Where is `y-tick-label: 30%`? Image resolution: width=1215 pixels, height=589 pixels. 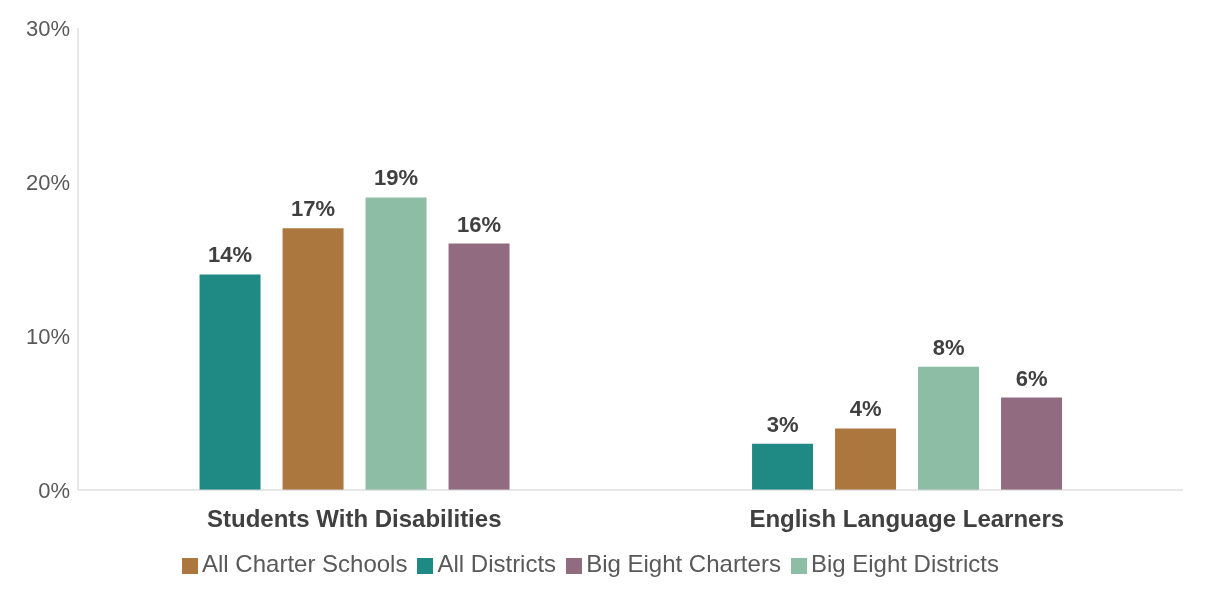 y-tick-label: 30% is located at coordinates (47, 28).